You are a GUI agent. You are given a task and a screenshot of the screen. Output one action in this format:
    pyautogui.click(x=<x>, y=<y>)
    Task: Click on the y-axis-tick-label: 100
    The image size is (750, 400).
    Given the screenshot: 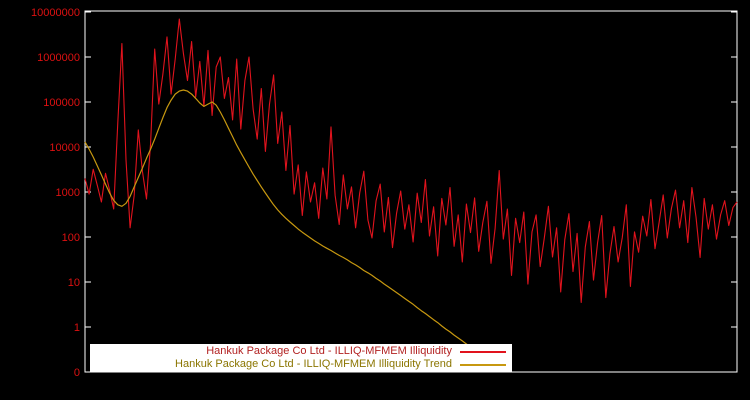 What is the action you would take?
    pyautogui.click(x=71, y=238)
    